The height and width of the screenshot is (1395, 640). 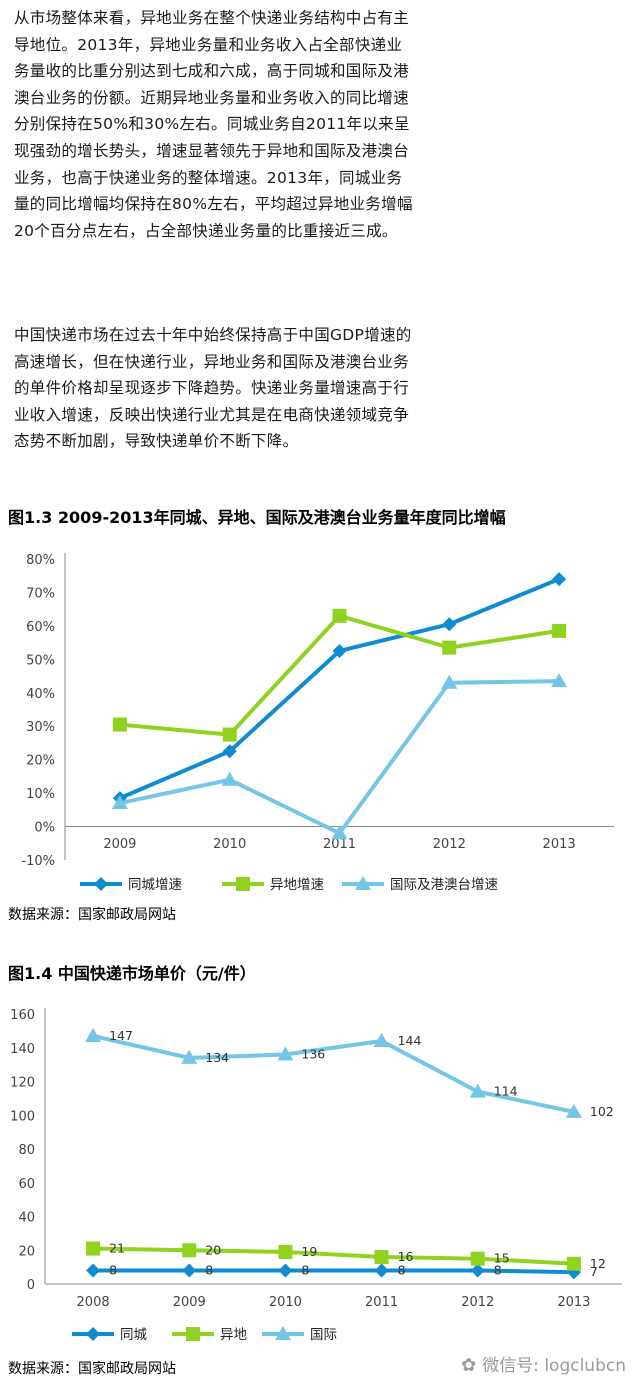 I want to click on y-tick-label: 20, so click(x=26, y=1251).